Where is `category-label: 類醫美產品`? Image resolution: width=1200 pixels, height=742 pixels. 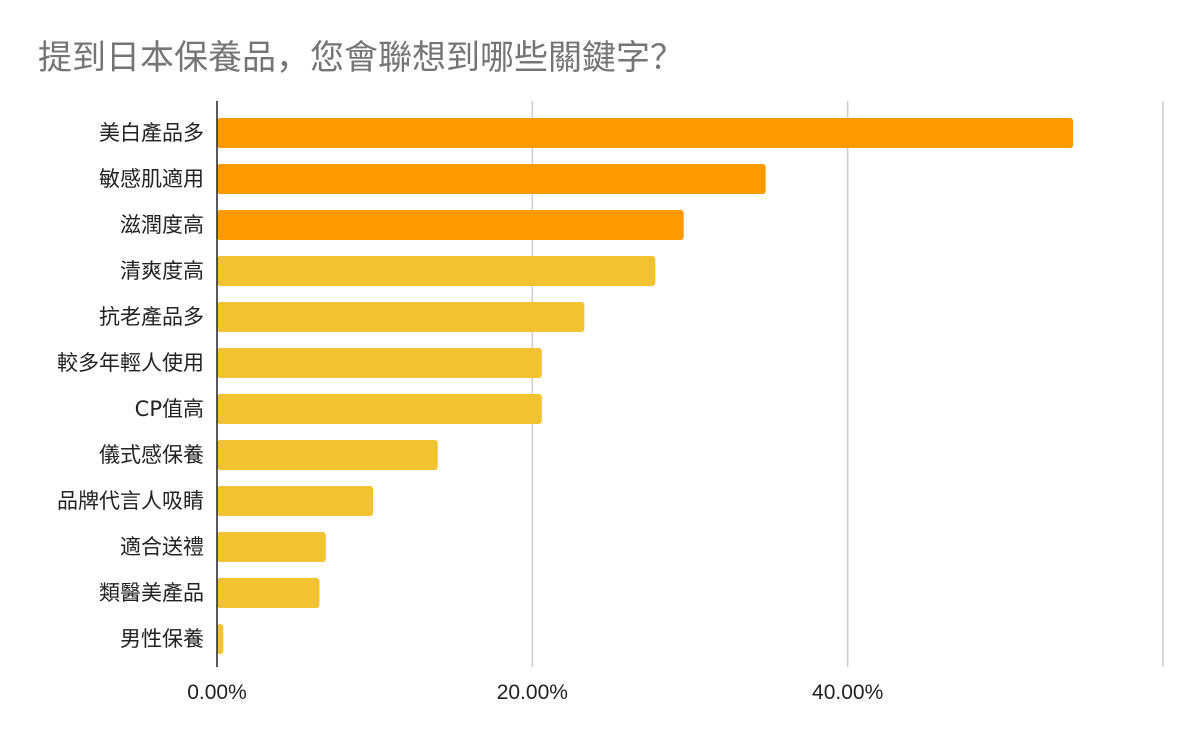 category-label: 類醫美產品 is located at coordinates (151, 593).